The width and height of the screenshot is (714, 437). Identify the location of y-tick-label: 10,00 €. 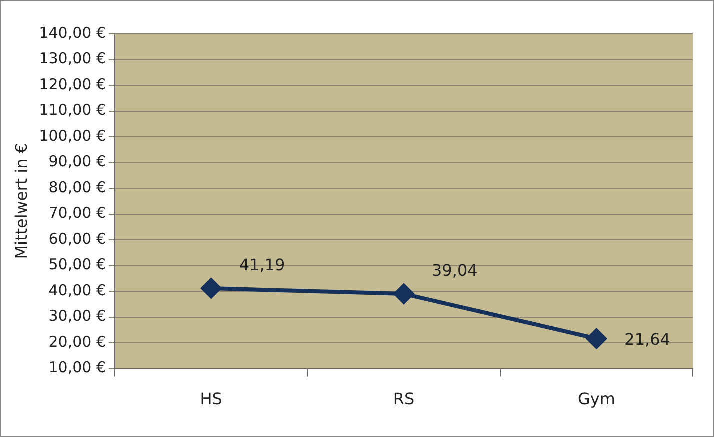
(77, 367).